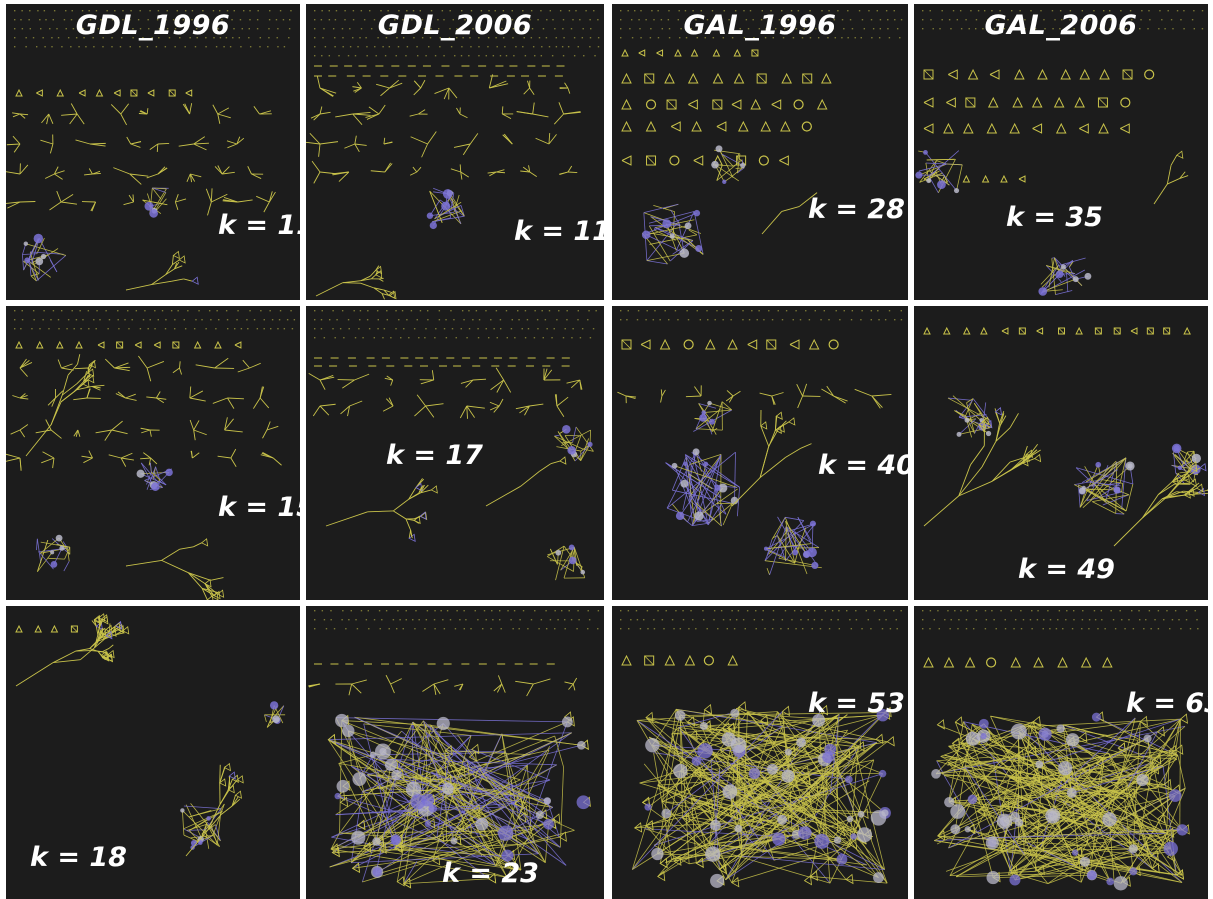  What do you see at coordinates (1054, 217) in the screenshot?
I see `k-label: k = 35` at bounding box center [1054, 217].